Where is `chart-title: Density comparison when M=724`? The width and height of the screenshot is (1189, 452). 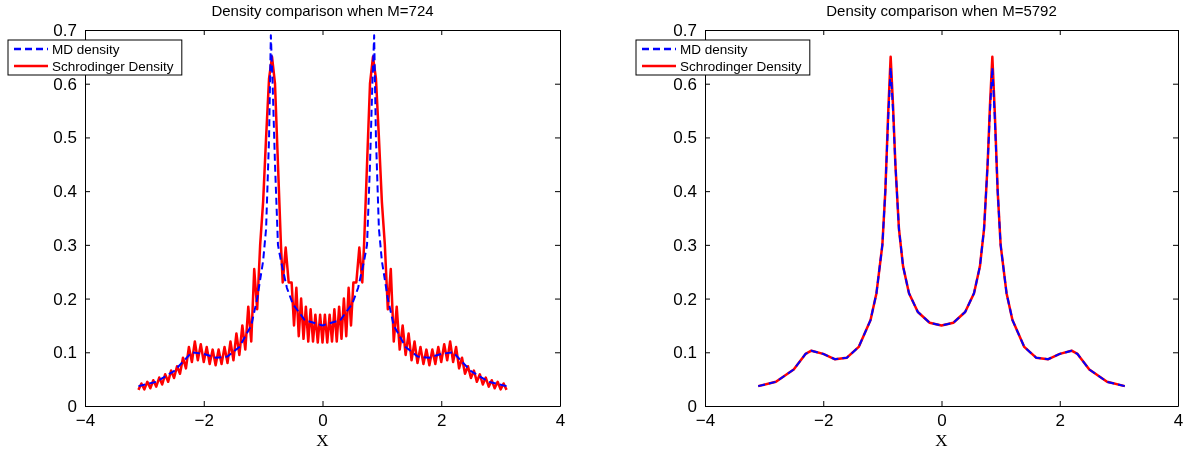 chart-title: Density comparison when M=724 is located at coordinates (322, 10).